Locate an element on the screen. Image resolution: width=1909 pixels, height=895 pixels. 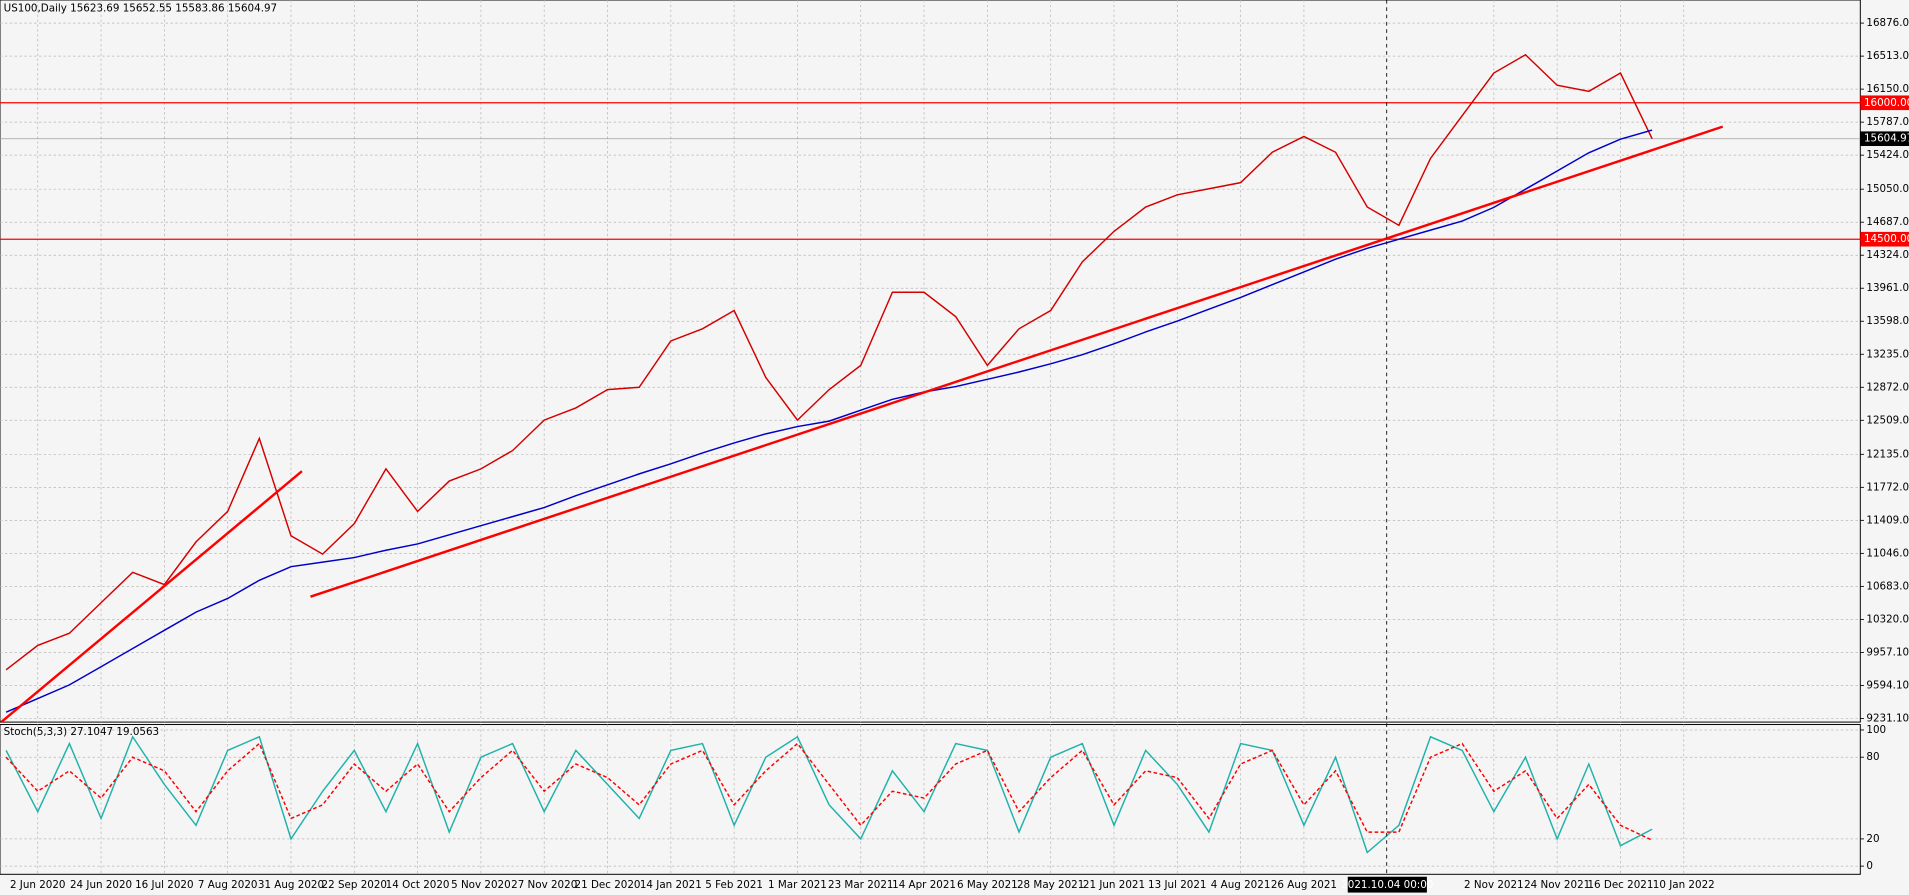
y-tick-label: 100 is located at coordinates (1876, 730).